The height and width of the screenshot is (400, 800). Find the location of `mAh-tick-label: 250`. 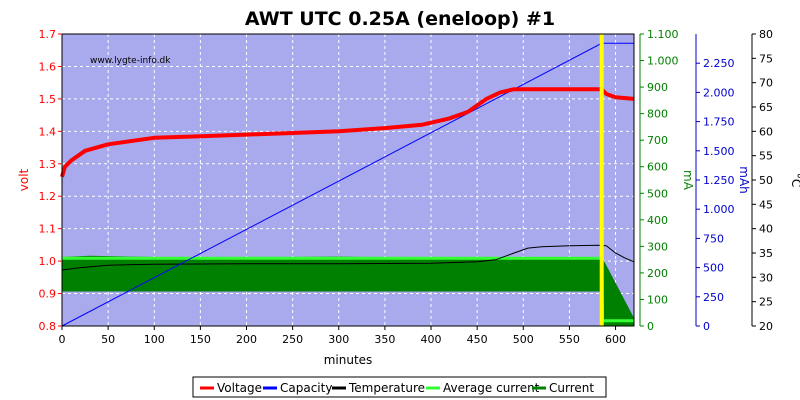

mAh-tick-label: 250 is located at coordinates (713, 297).